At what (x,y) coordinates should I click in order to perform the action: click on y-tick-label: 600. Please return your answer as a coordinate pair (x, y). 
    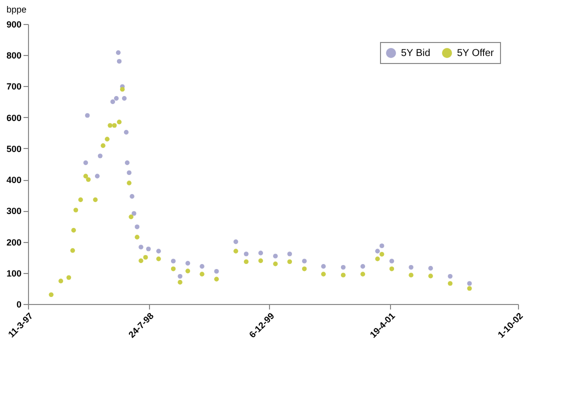
    Looking at the image, I should click on (14, 117).